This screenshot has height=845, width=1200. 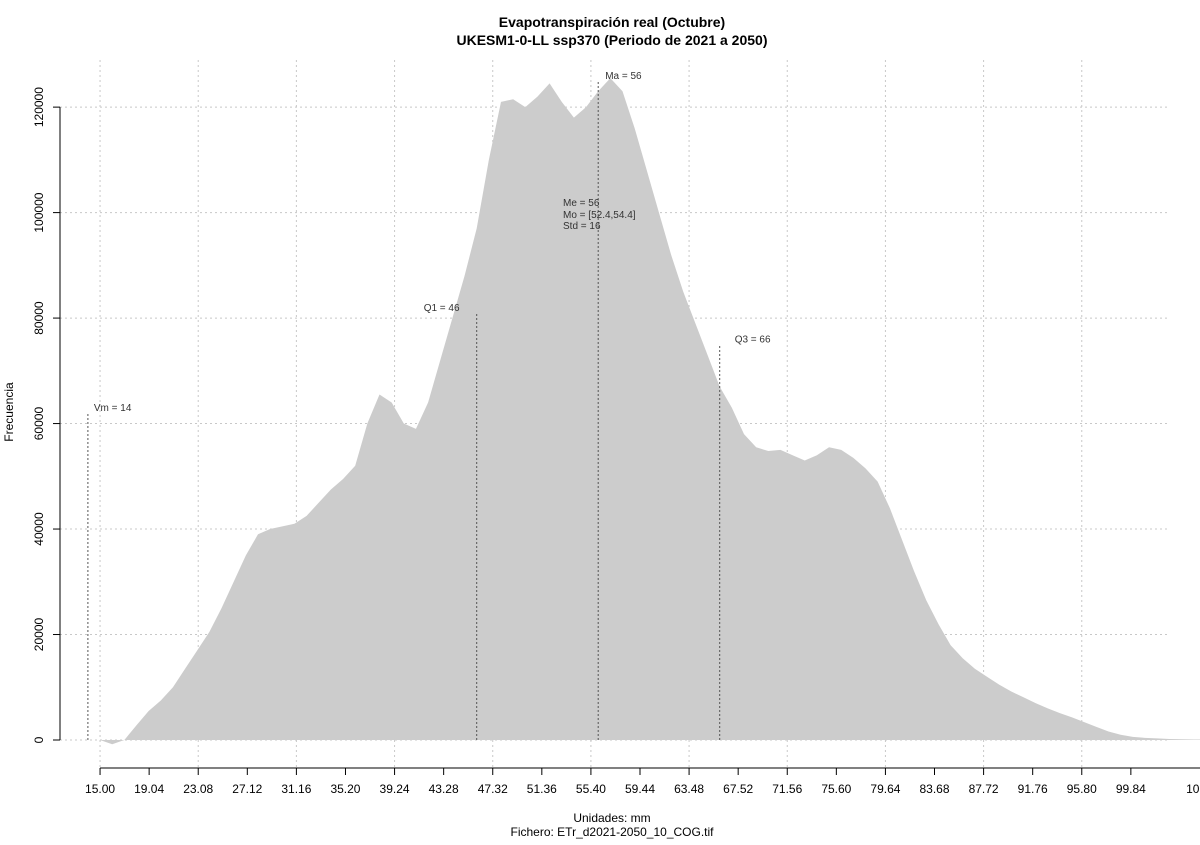 I want to click on x-tick-label: 51.36, so click(x=542, y=789).